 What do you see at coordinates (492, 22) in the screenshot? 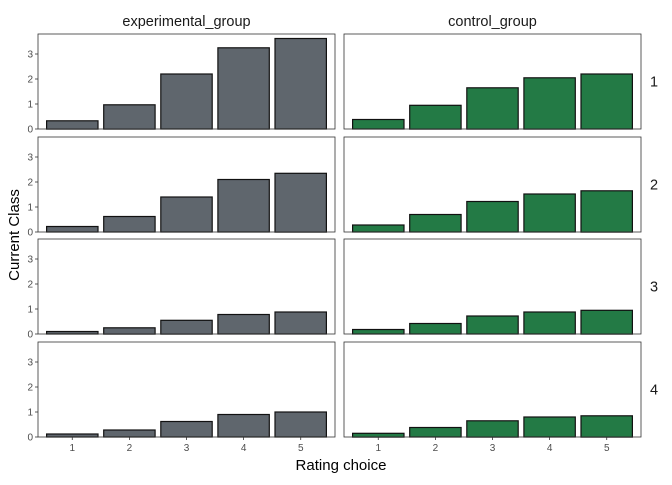
I see `facet-column-label: control_group` at bounding box center [492, 22].